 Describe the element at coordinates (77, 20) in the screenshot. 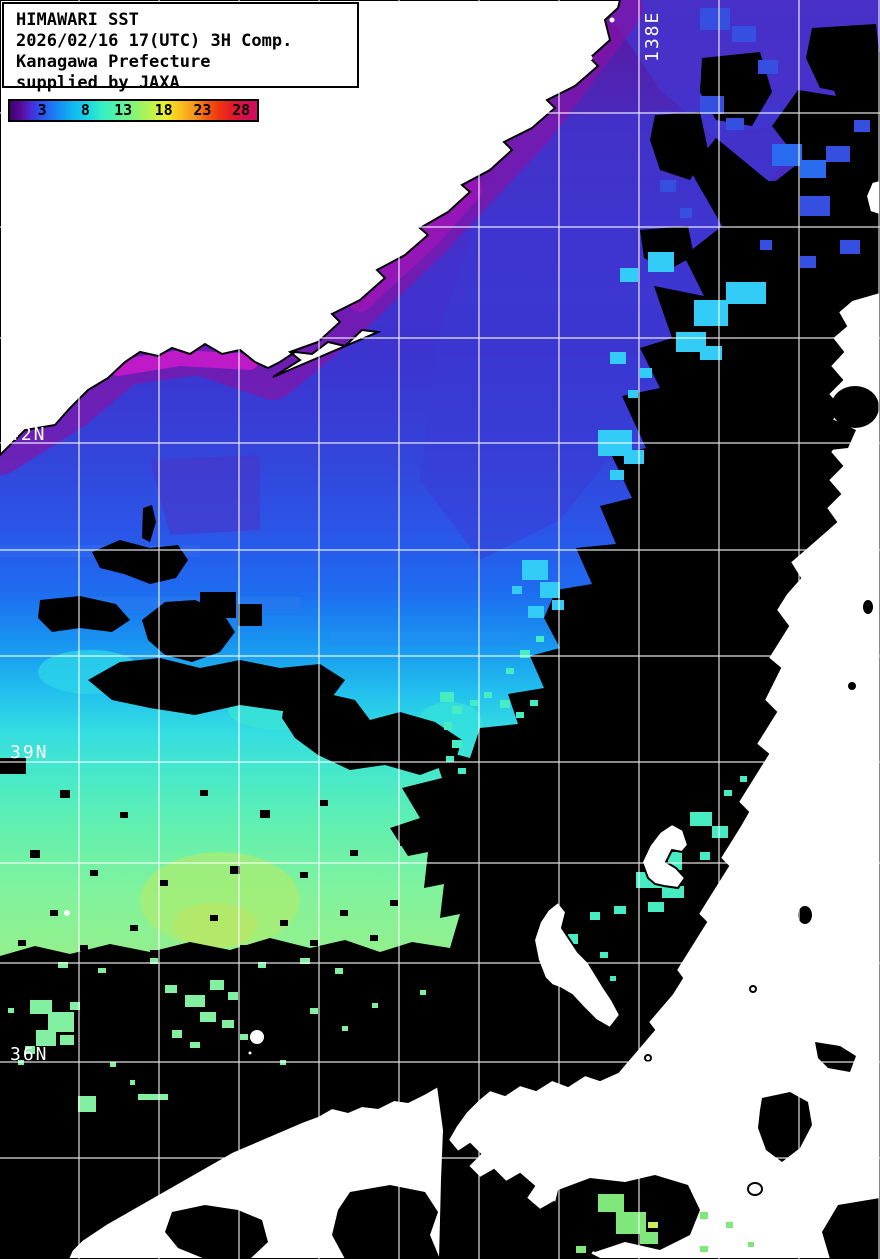

I see `info-title: HIMAWARI SST` at that location.